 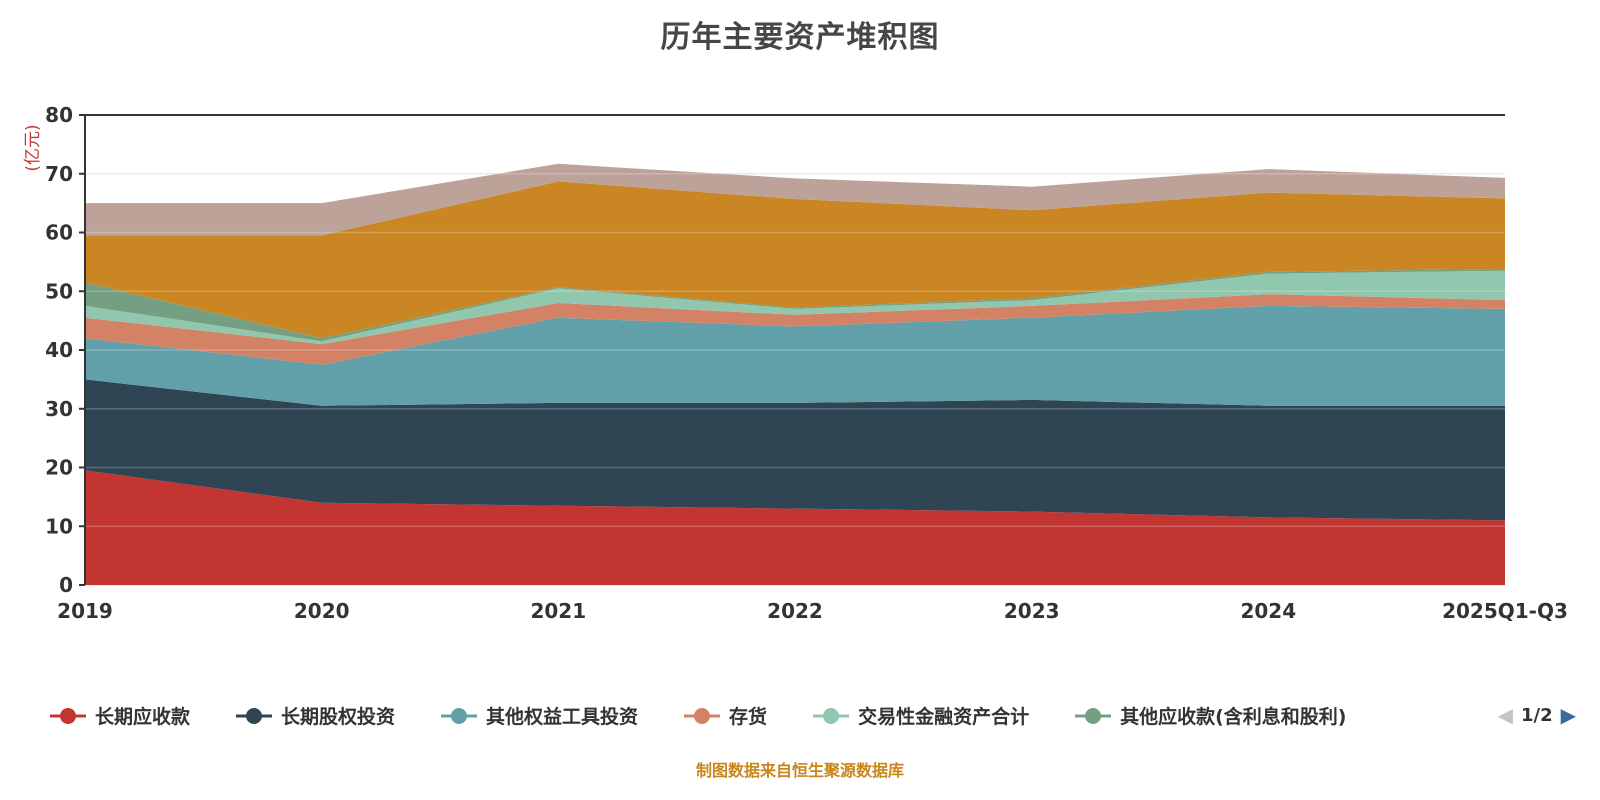 I want to click on legend-item-5: 其他应收款(含利息和股利), so click(x=1210, y=715).